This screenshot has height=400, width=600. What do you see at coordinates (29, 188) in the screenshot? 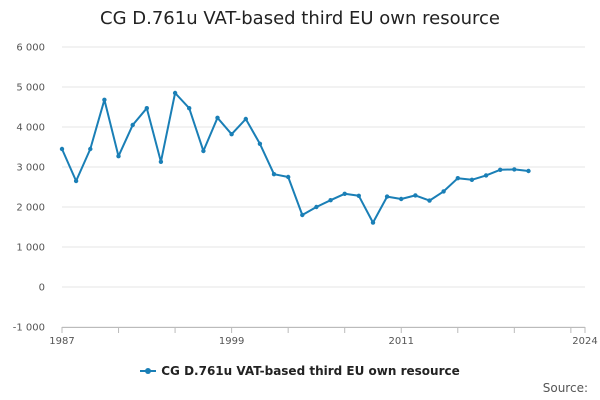
I see `y-axis-tick-labels: -1 000 0 1 000 2 000 3 000 4 000 5 000 6 000` at bounding box center [29, 188].